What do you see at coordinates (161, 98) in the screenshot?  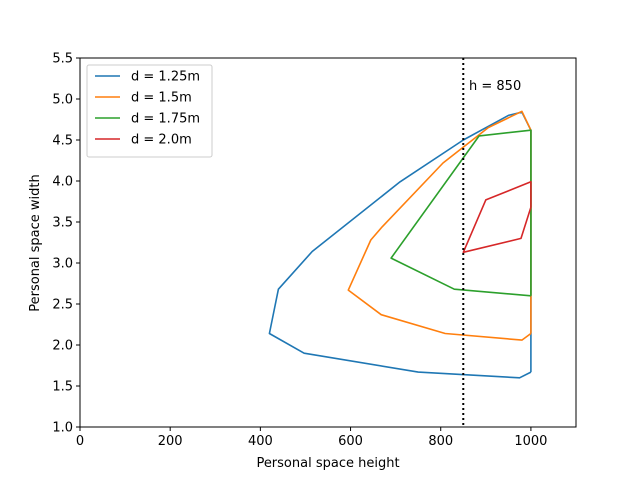 I see `legend-entry-label: d = 1.5m` at bounding box center [161, 98].